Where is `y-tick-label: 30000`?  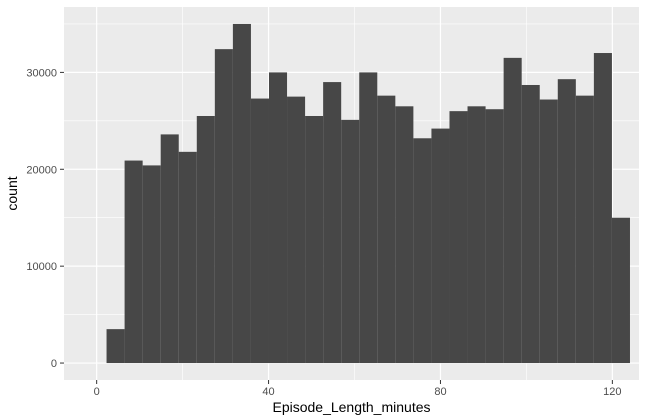 y-tick-label: 30000 is located at coordinates (41, 73).